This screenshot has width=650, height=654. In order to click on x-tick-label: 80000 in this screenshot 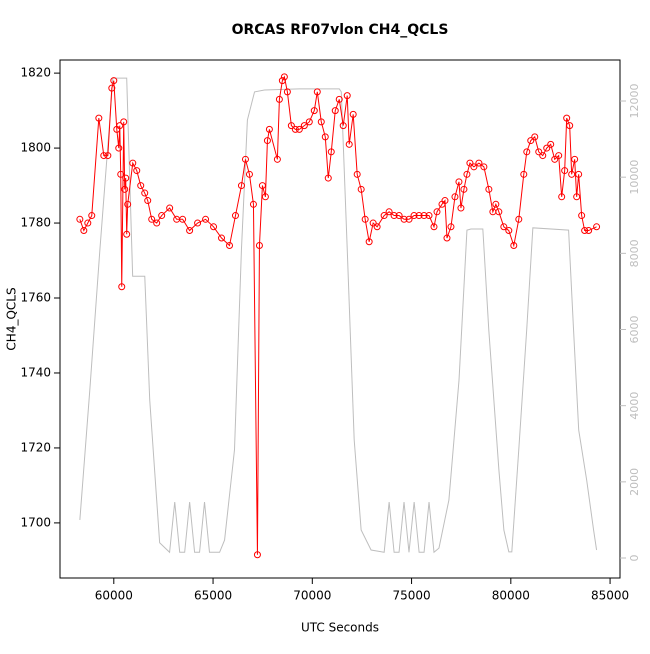, I will do `click(511, 596)`.